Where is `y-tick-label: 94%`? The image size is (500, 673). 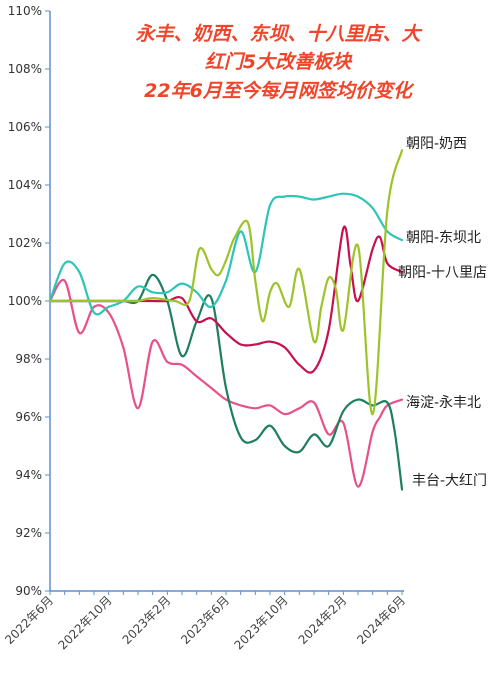
y-tick-label: 94% is located at coordinates (28, 475).